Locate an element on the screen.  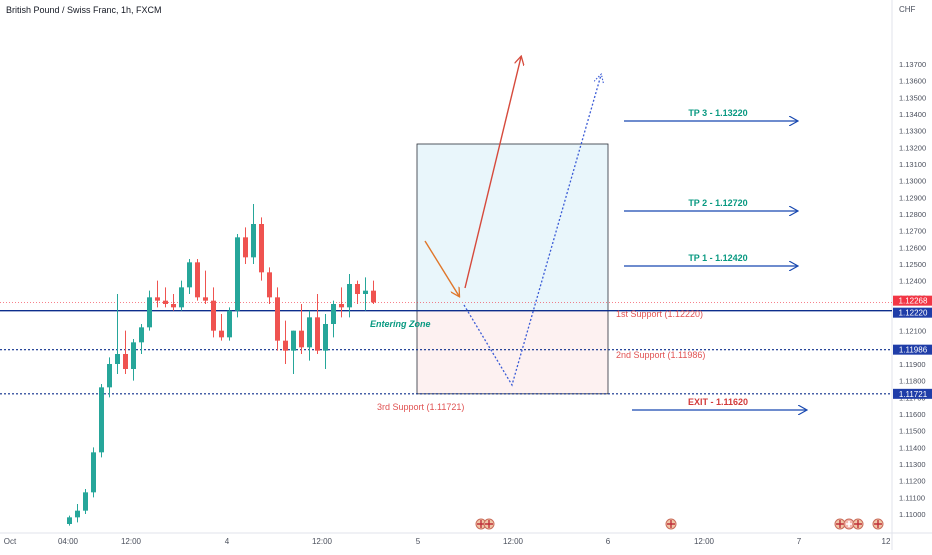
third-support-flag: 1.11721 is located at coordinates (912, 393).